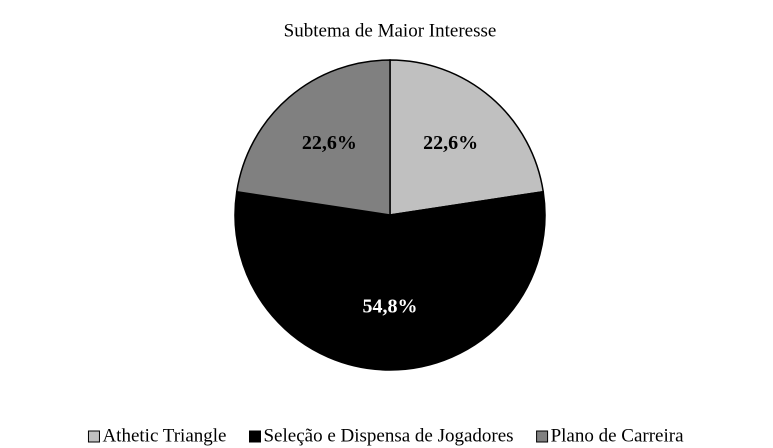  Describe the element at coordinates (388, 435) in the screenshot. I see `legend-label: Seleção e Dispensa de Jogadores` at that location.